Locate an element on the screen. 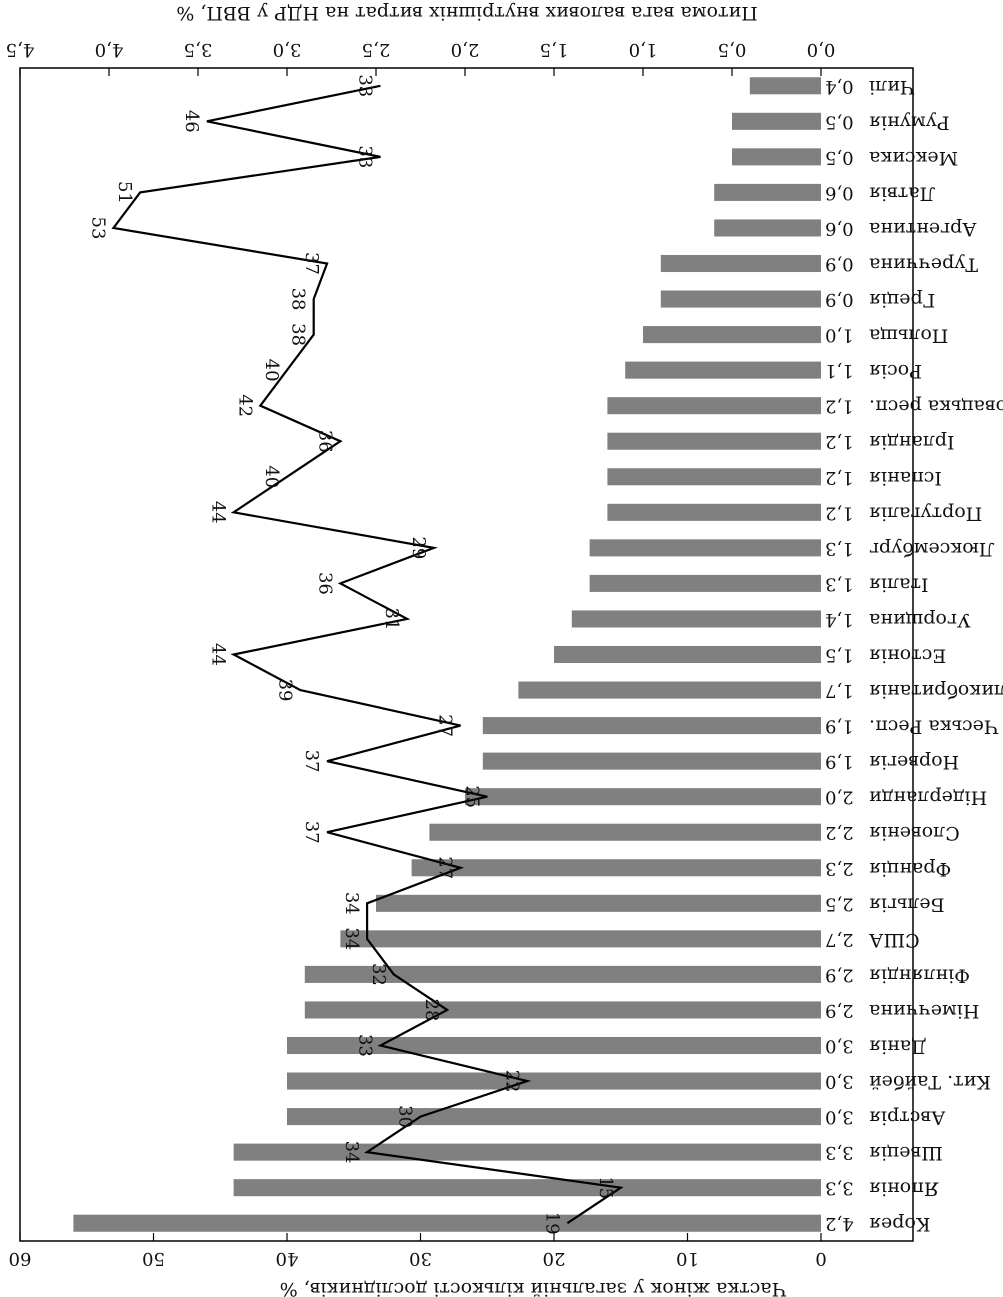 The image size is (1003, 1297). category-label: Іспанія is located at coordinates (905, 478).